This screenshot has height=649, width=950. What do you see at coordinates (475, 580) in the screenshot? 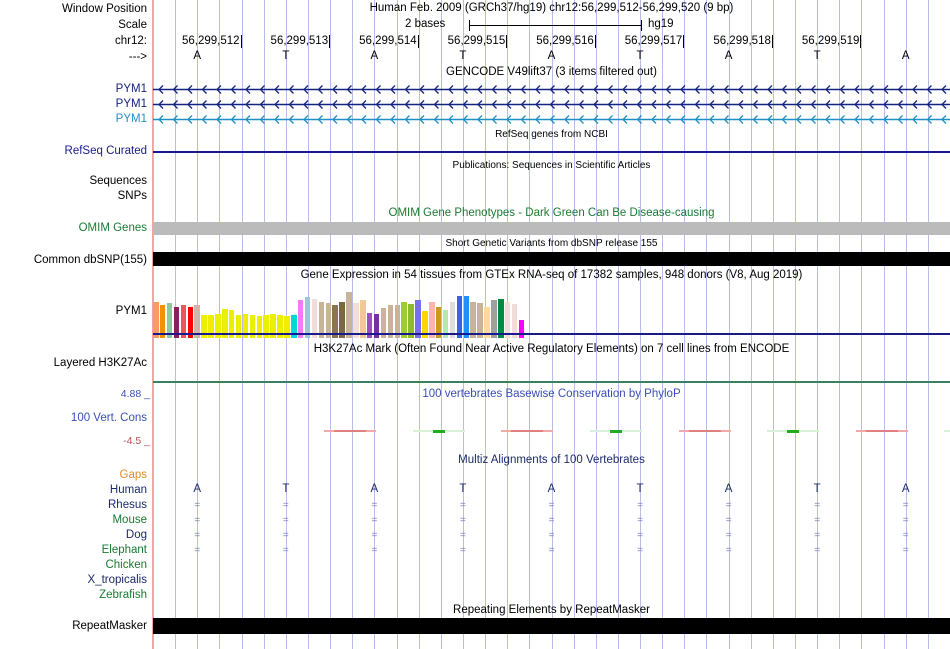
I see `multiz-species-row: X_tropicalis` at bounding box center [475, 580].